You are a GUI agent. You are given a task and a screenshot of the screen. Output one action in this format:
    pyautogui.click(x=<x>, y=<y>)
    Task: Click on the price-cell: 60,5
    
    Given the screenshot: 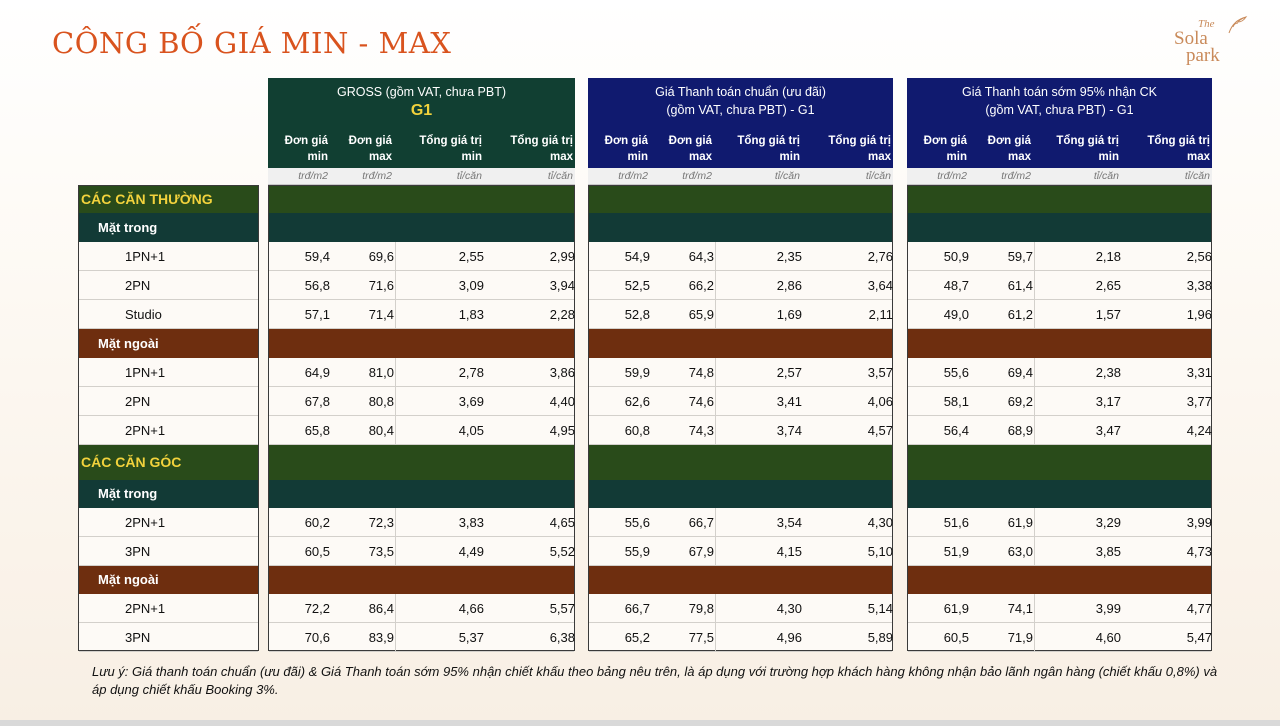 What is the action you would take?
    pyautogui.click(x=956, y=637)
    